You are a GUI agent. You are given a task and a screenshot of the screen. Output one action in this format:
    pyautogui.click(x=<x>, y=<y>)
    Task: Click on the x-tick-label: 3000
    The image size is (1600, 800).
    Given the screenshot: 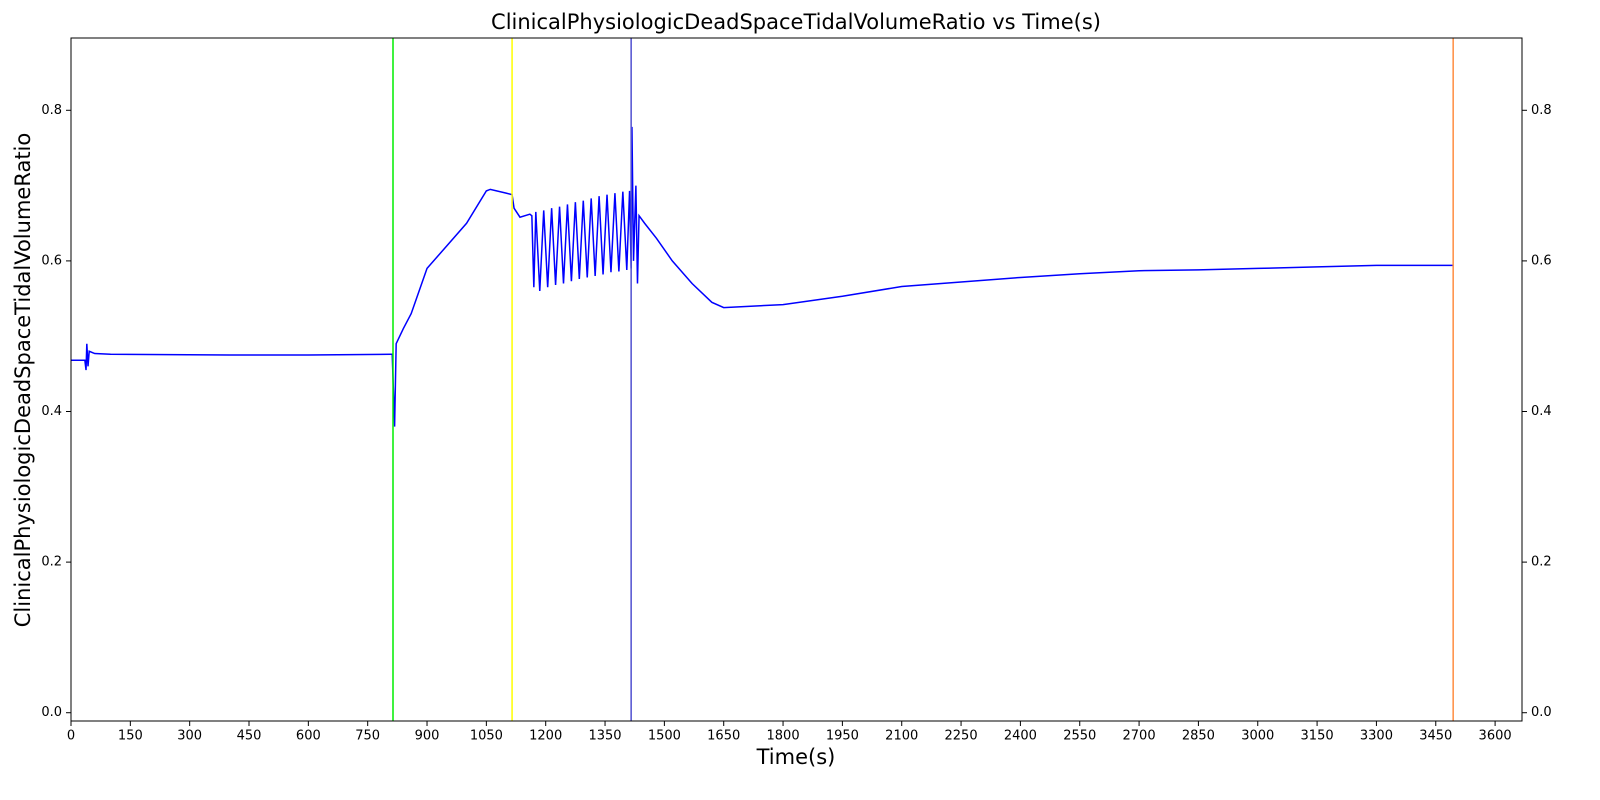 What is the action you would take?
    pyautogui.click(x=1257, y=736)
    